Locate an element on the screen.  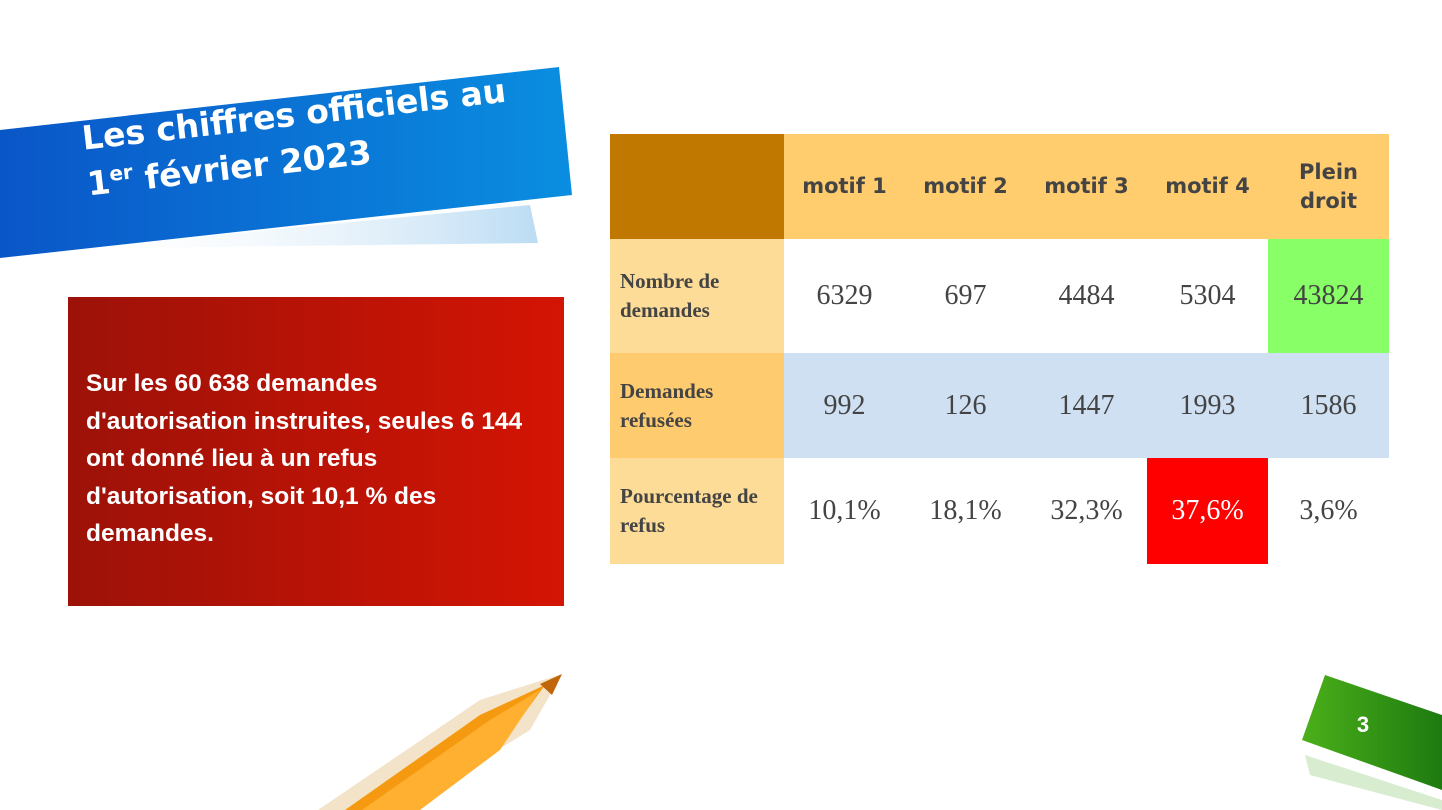
table-cell: 6329 is located at coordinates (844, 296).